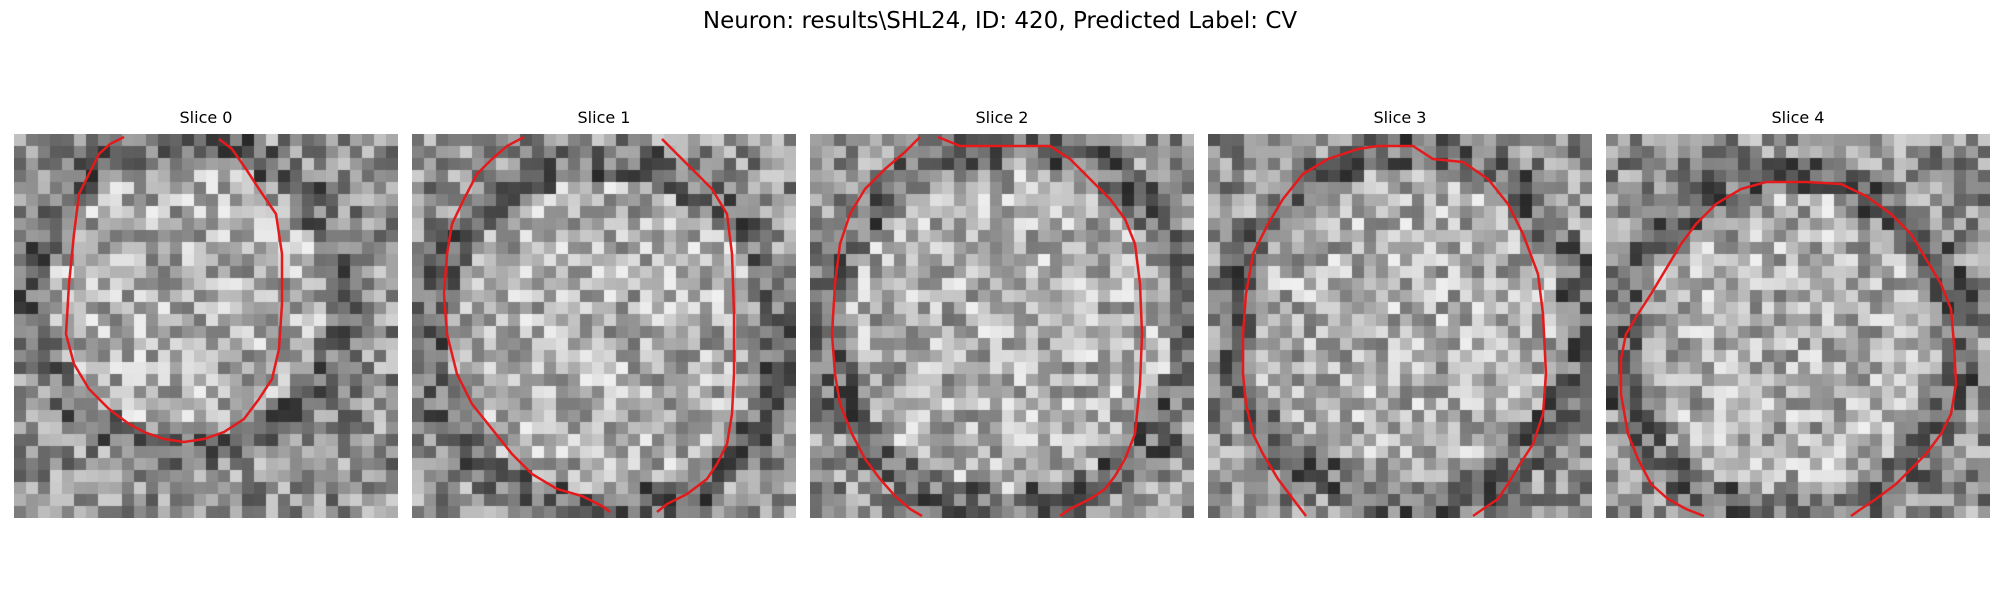  I want to click on slice-title-0: Slice 0, so click(206, 117).